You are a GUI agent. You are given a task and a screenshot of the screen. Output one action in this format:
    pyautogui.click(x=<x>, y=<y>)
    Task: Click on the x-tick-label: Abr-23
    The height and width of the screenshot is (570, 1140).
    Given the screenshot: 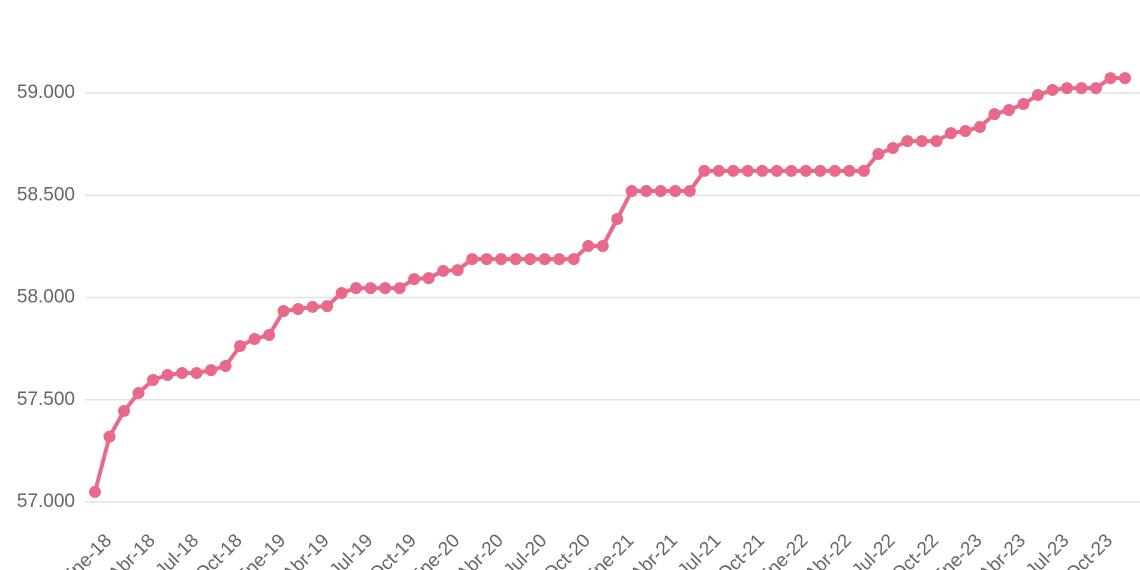 What is the action you would take?
    pyautogui.click(x=1002, y=550)
    